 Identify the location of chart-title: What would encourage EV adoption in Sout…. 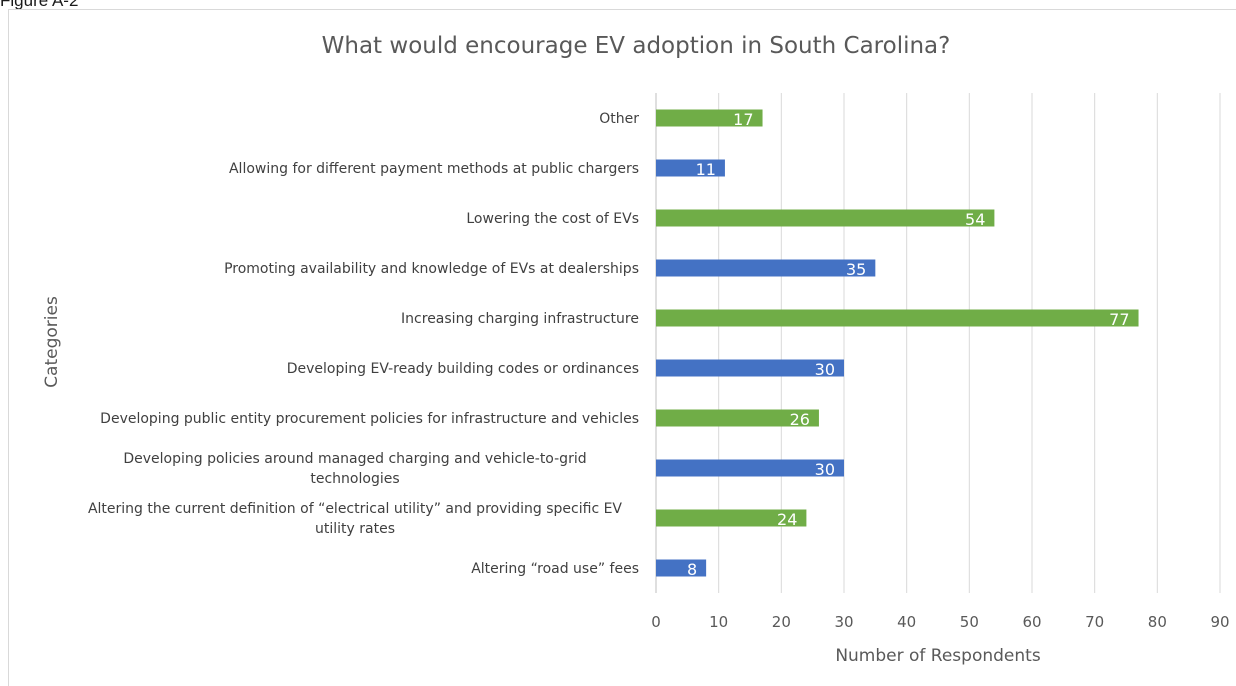
(636, 46).